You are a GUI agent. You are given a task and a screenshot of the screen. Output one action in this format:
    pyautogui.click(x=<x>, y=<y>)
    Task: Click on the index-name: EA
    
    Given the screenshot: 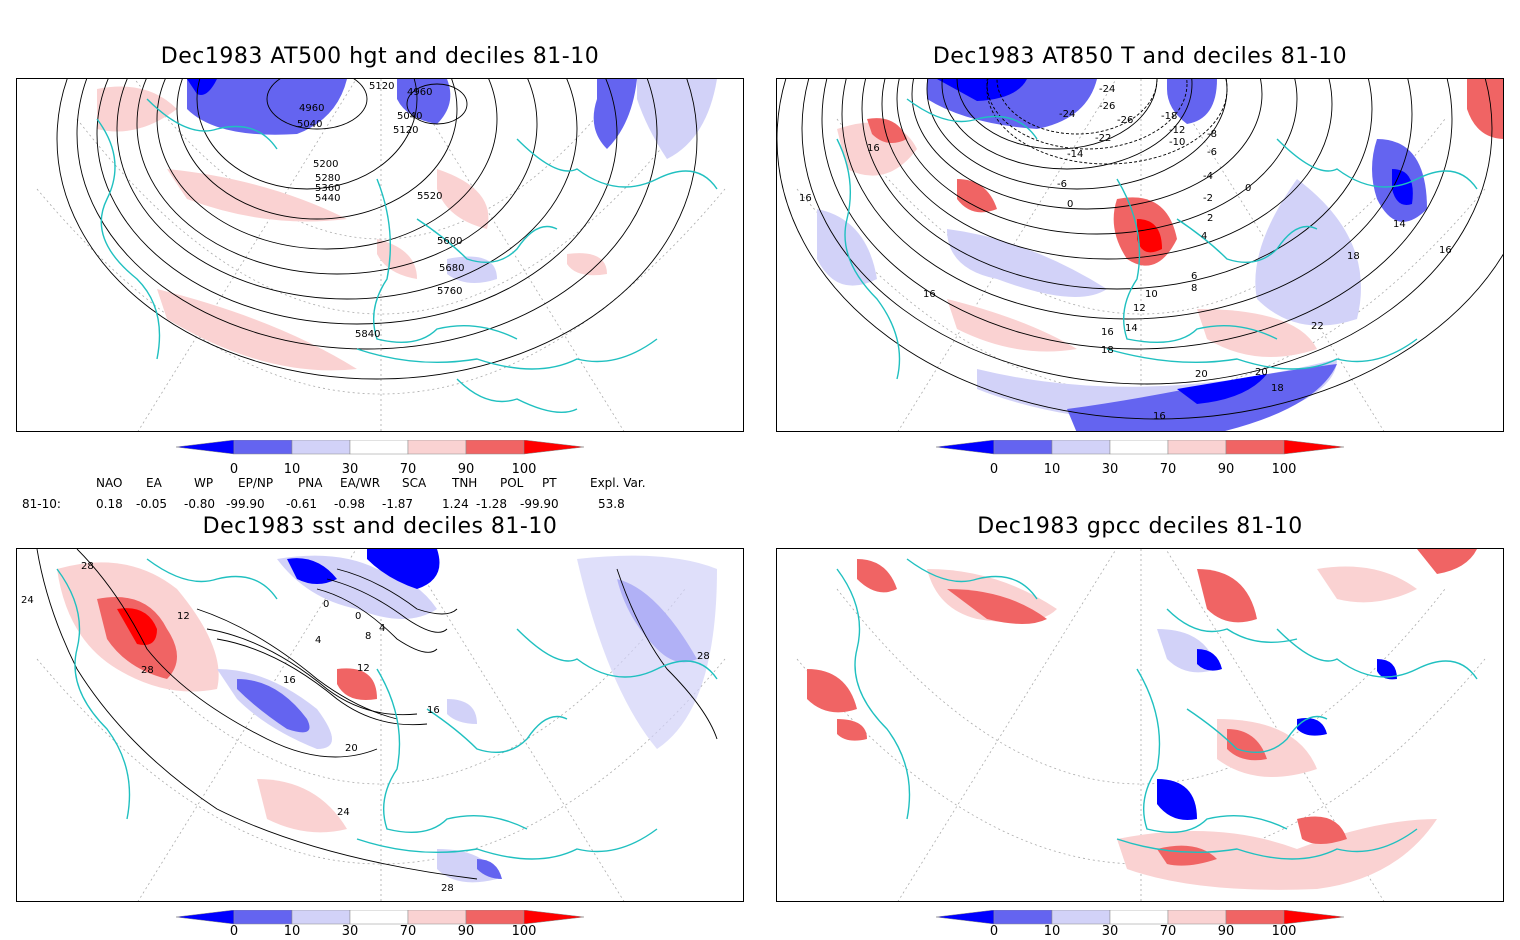 What is the action you would take?
    pyautogui.click(x=154, y=483)
    